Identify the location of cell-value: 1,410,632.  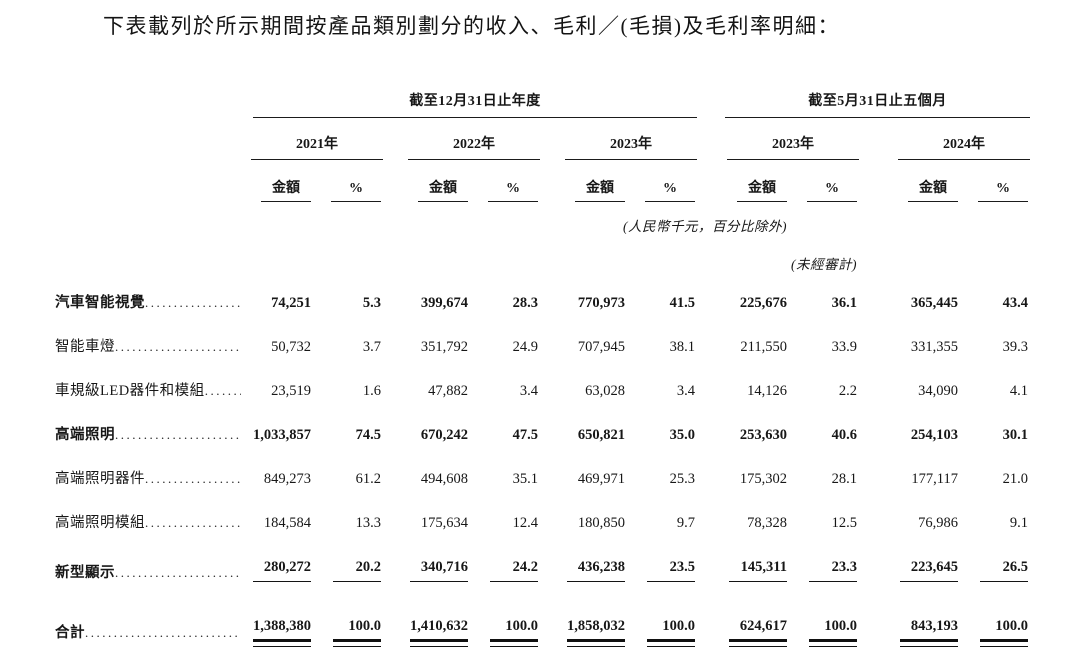
(426, 625).